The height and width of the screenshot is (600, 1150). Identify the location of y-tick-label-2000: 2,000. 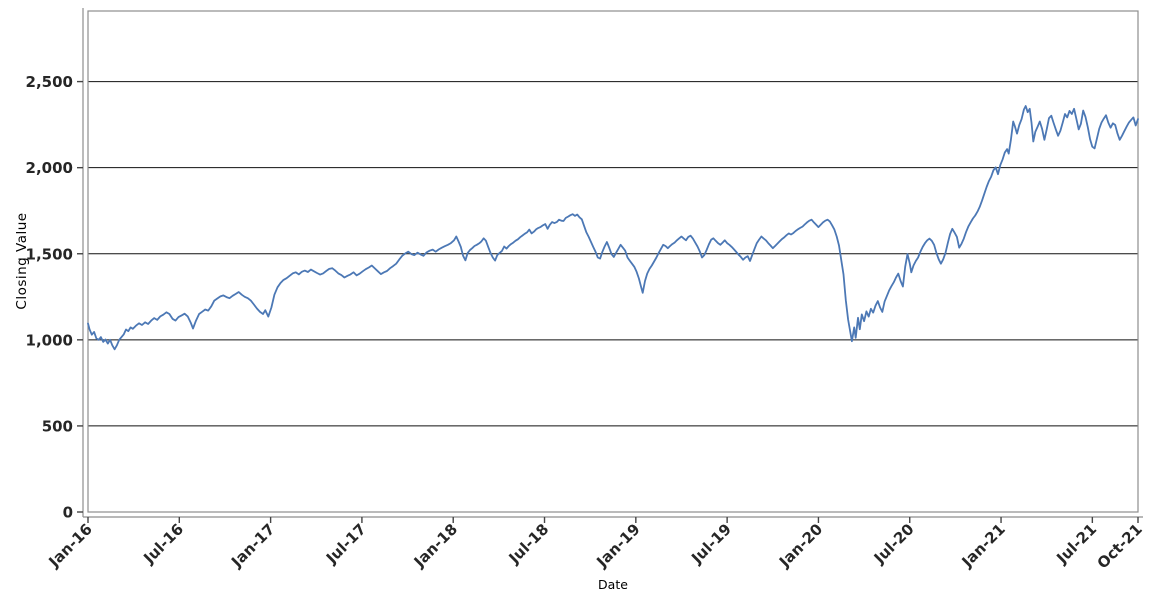
(49, 168).